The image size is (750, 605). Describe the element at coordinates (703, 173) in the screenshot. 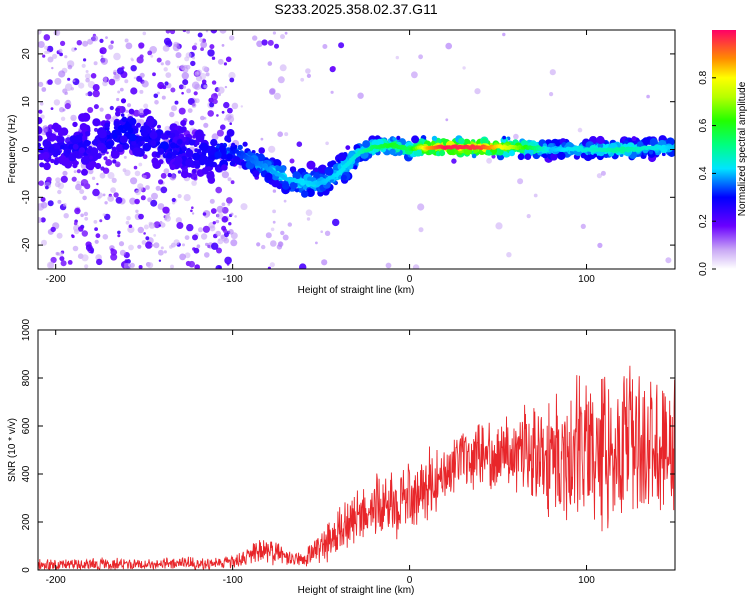

I see `colorbar-tick-label: 0.4` at that location.